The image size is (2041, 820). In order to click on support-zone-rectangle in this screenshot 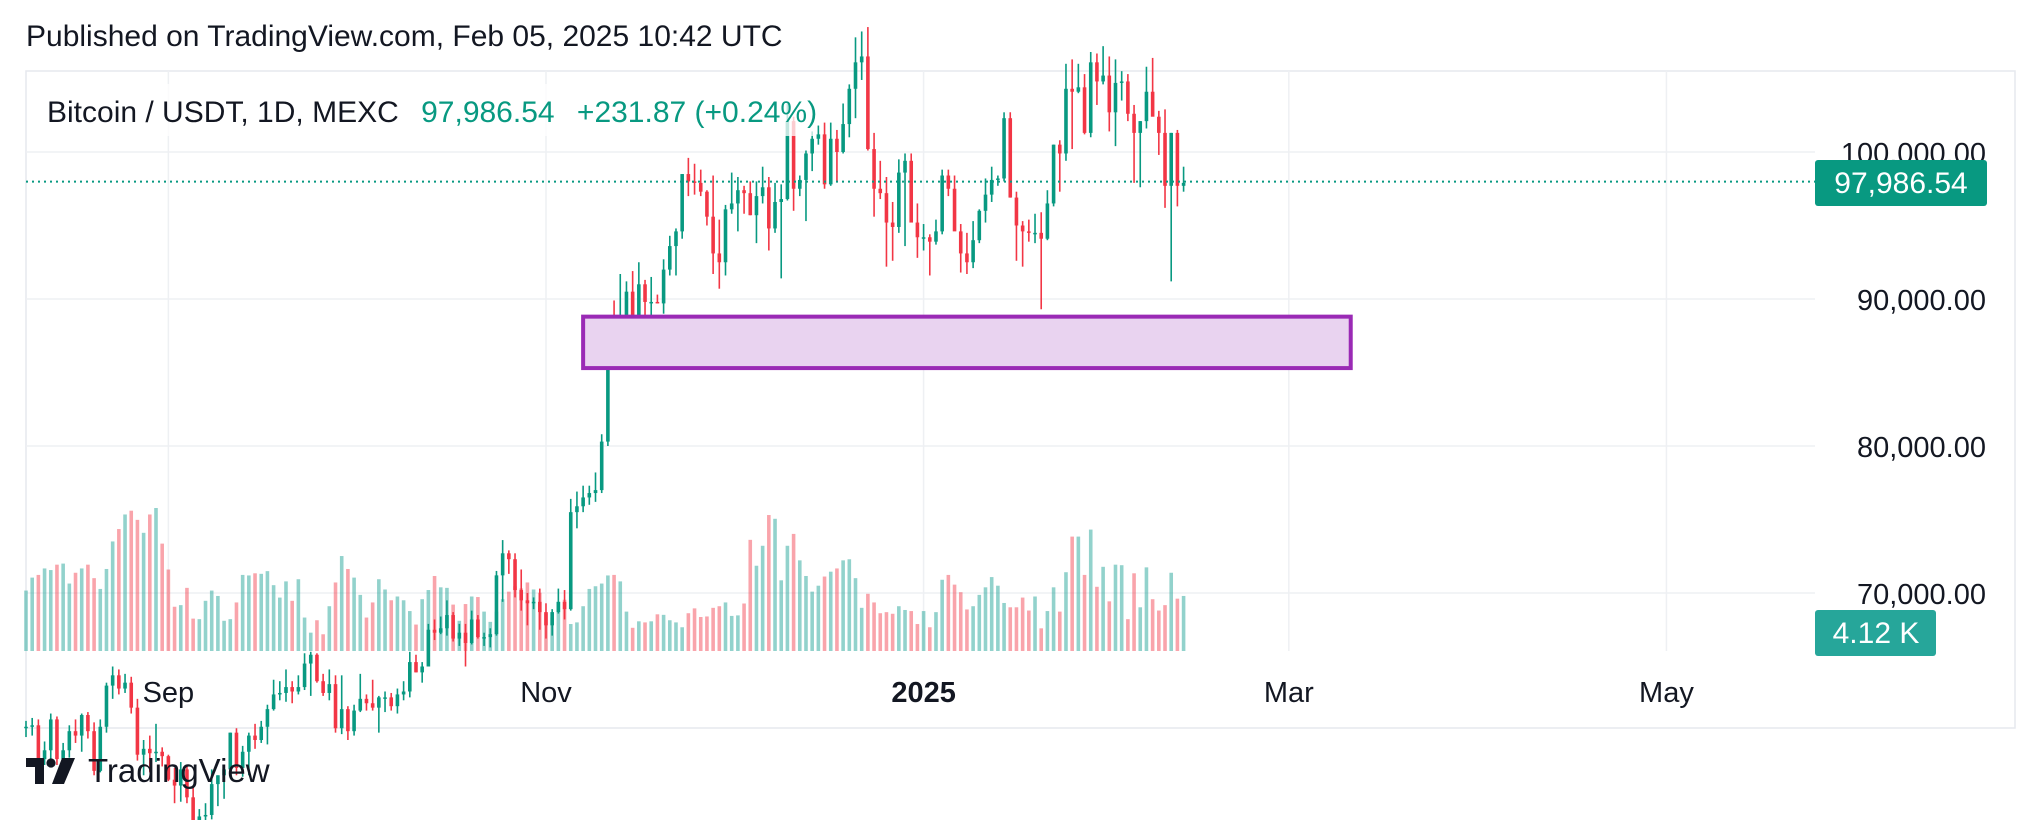, I will do `click(967, 342)`.